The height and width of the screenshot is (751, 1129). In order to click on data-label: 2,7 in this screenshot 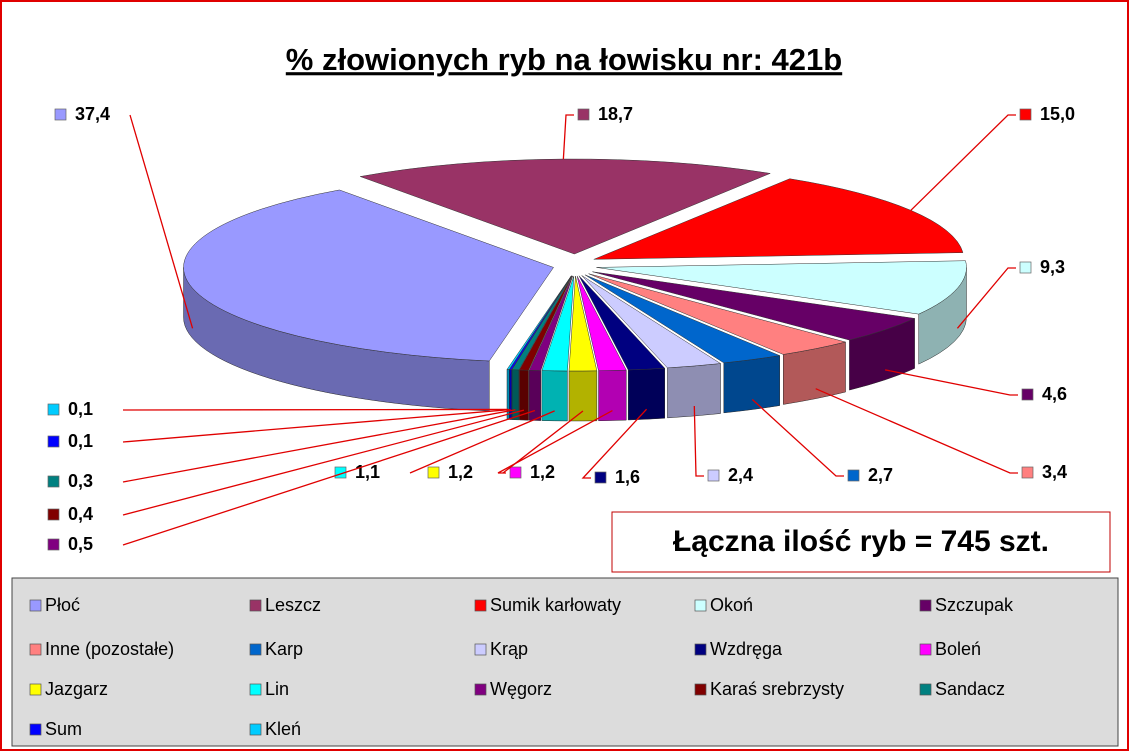, I will do `click(880, 475)`.